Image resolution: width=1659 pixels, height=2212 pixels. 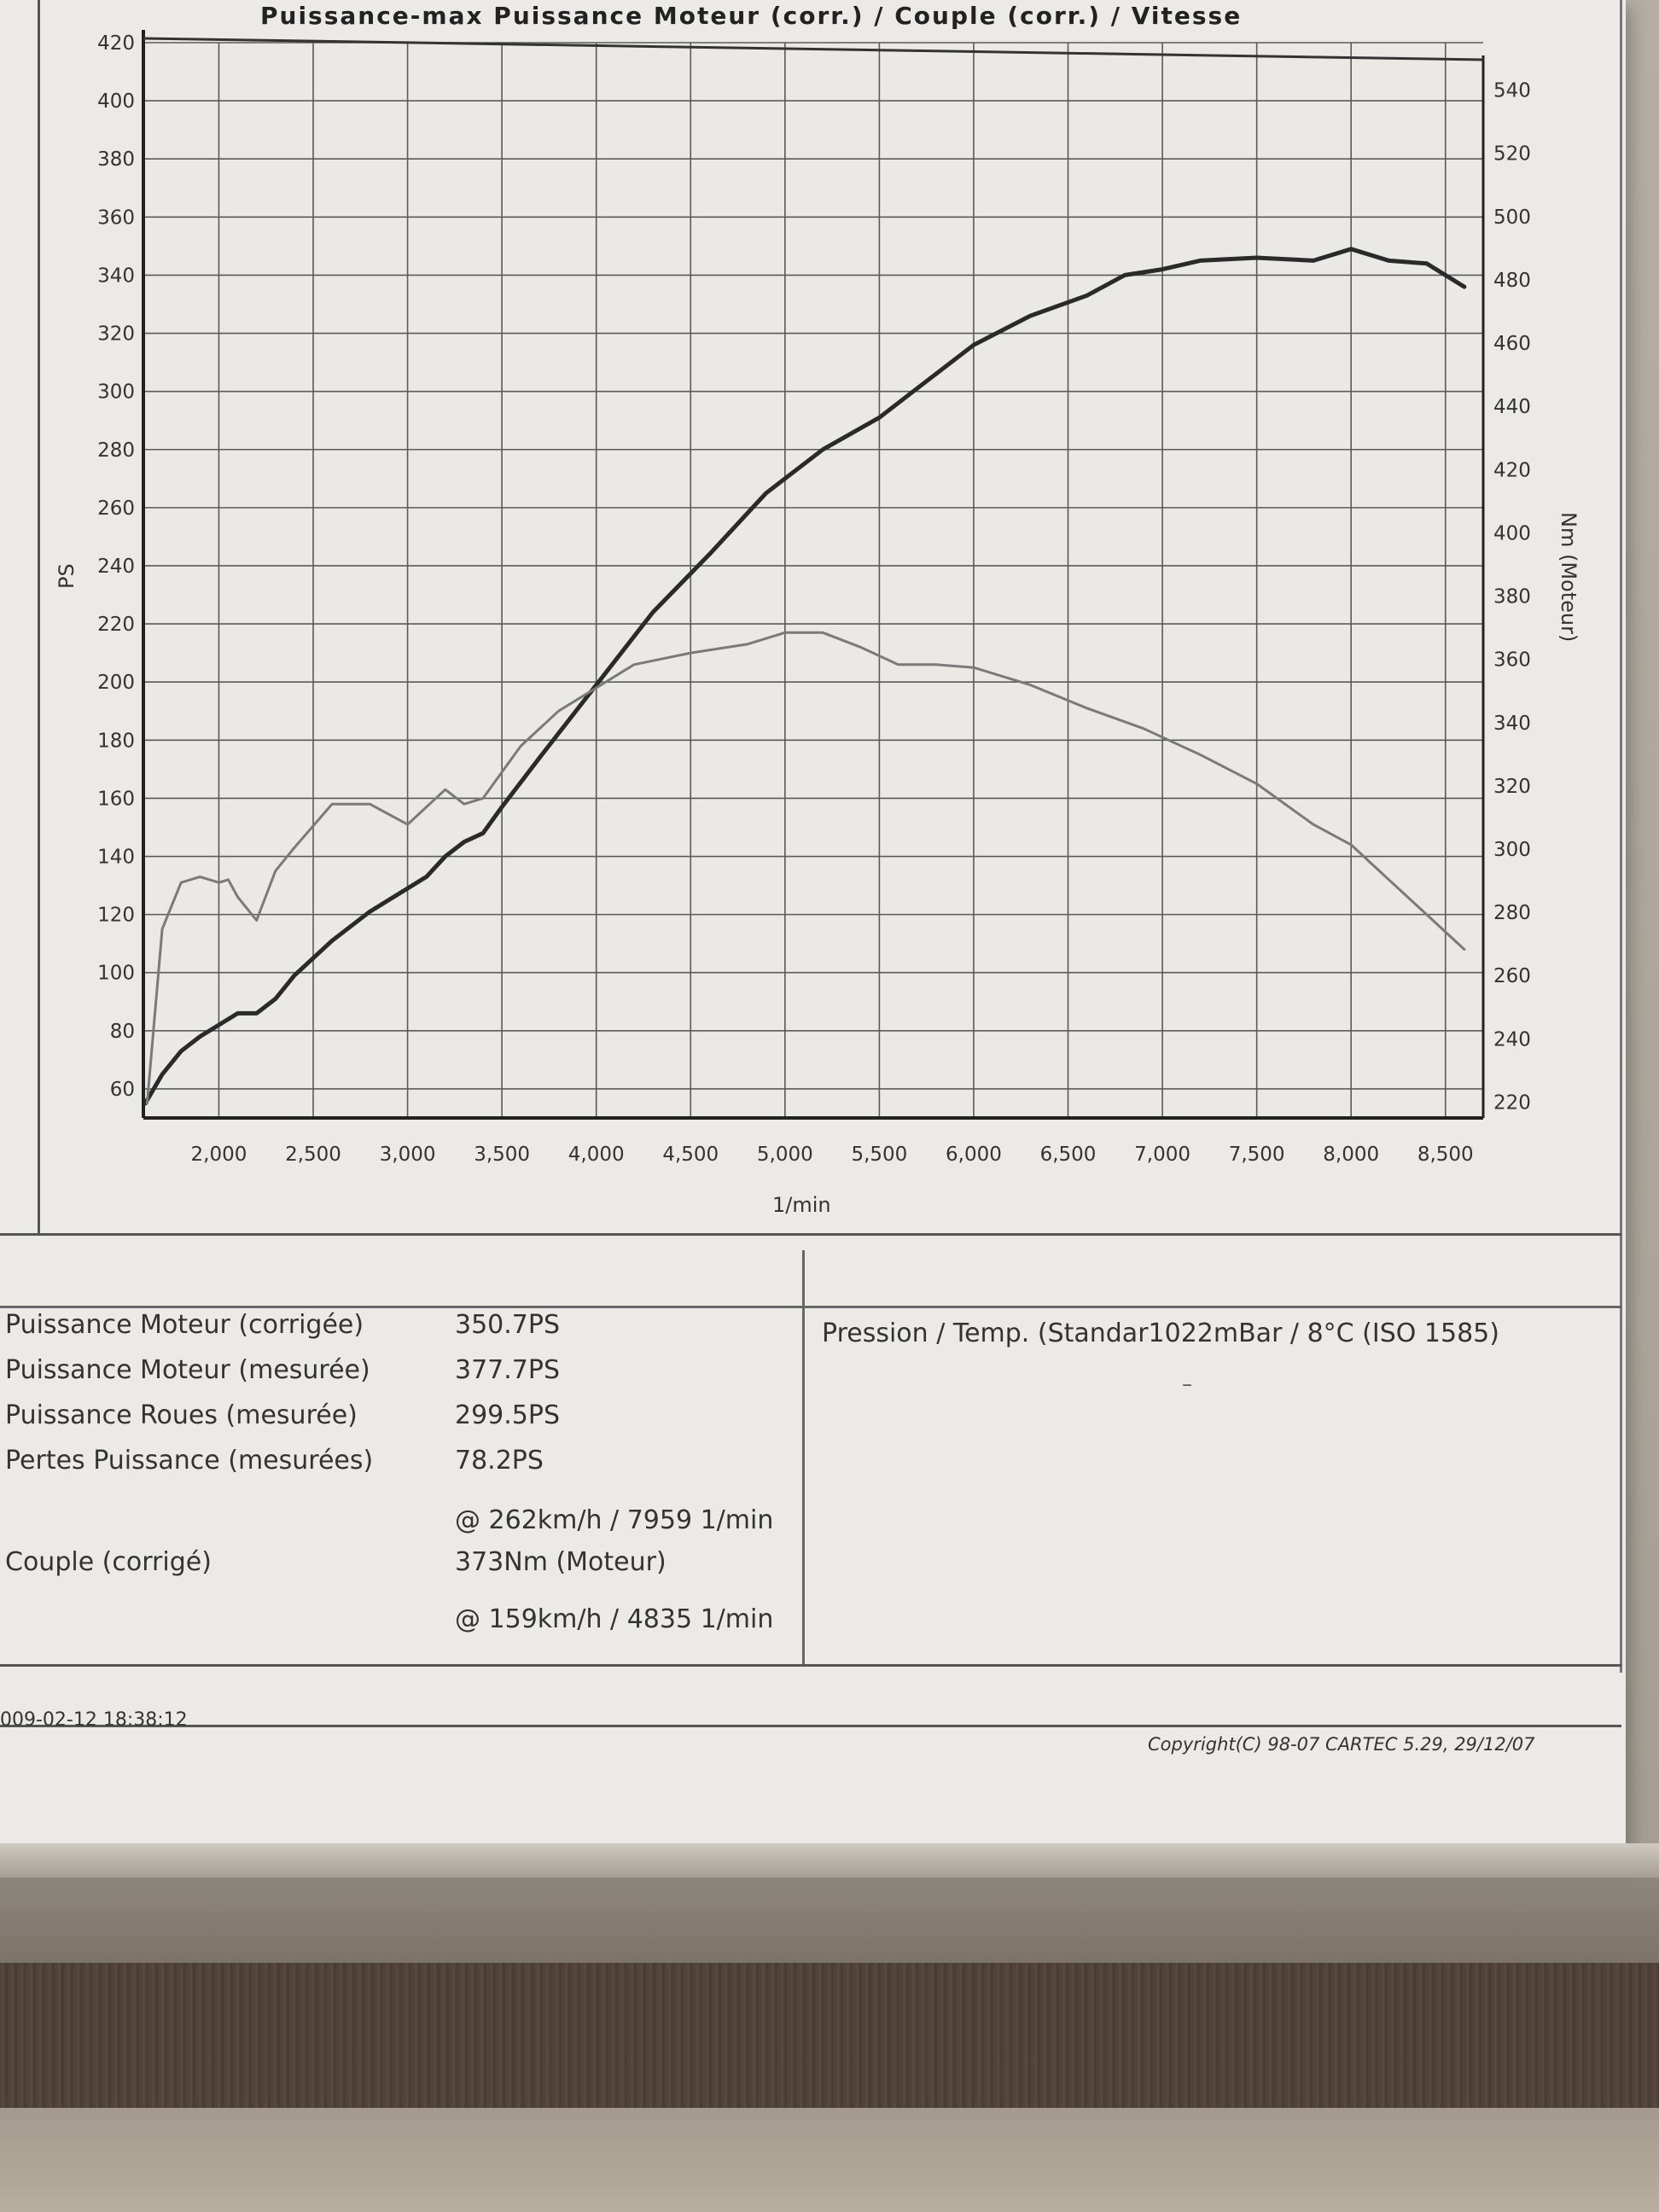 What do you see at coordinates (116, 276) in the screenshot?
I see `y-left-tick-label: 340` at bounding box center [116, 276].